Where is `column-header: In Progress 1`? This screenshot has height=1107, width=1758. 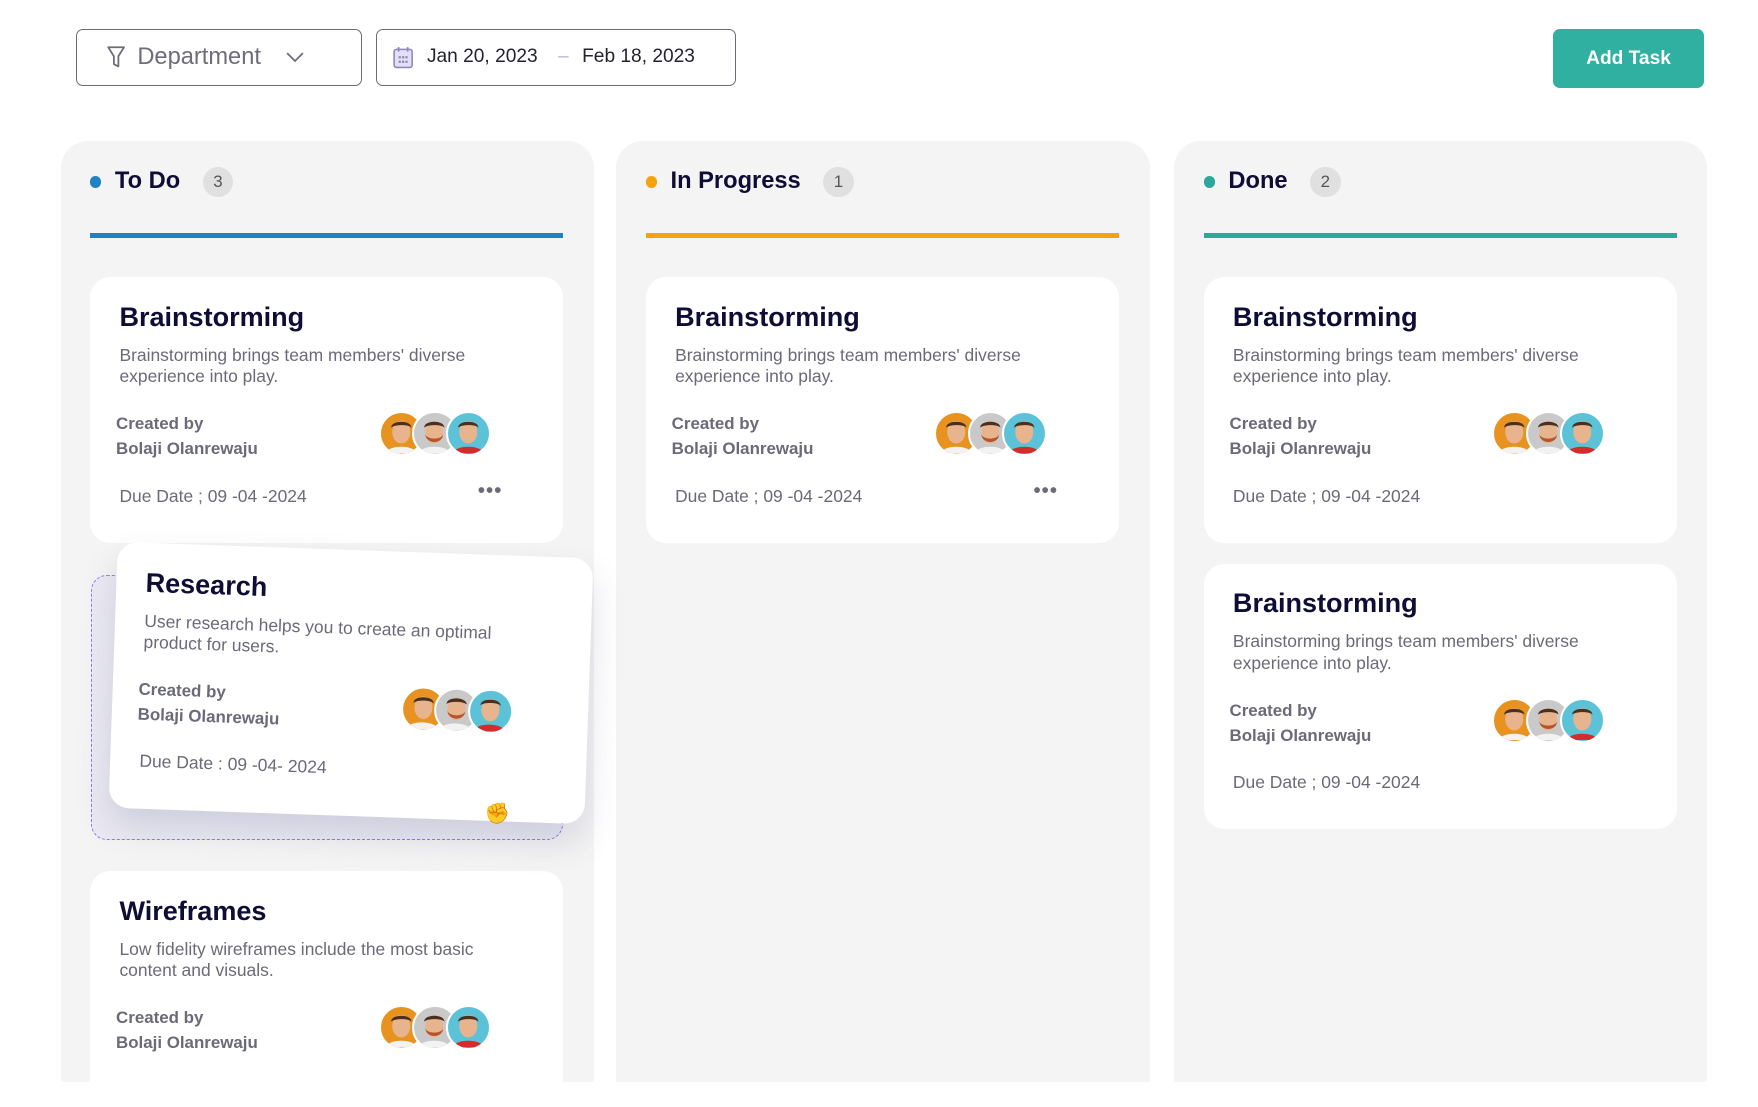
column-header: In Progress 1 is located at coordinates (749, 182).